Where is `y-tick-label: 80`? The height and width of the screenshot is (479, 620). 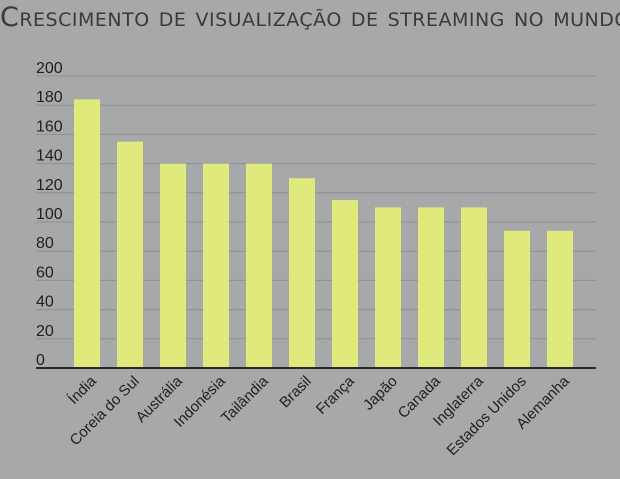
y-tick-label: 80 is located at coordinates (45, 243).